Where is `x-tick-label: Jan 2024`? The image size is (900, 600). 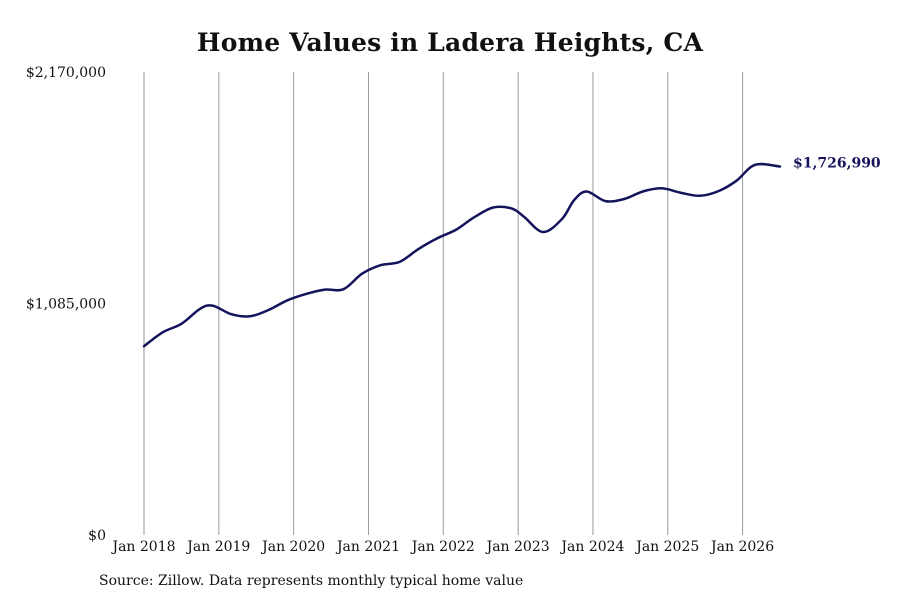
x-tick-label: Jan 2024 is located at coordinates (591, 547).